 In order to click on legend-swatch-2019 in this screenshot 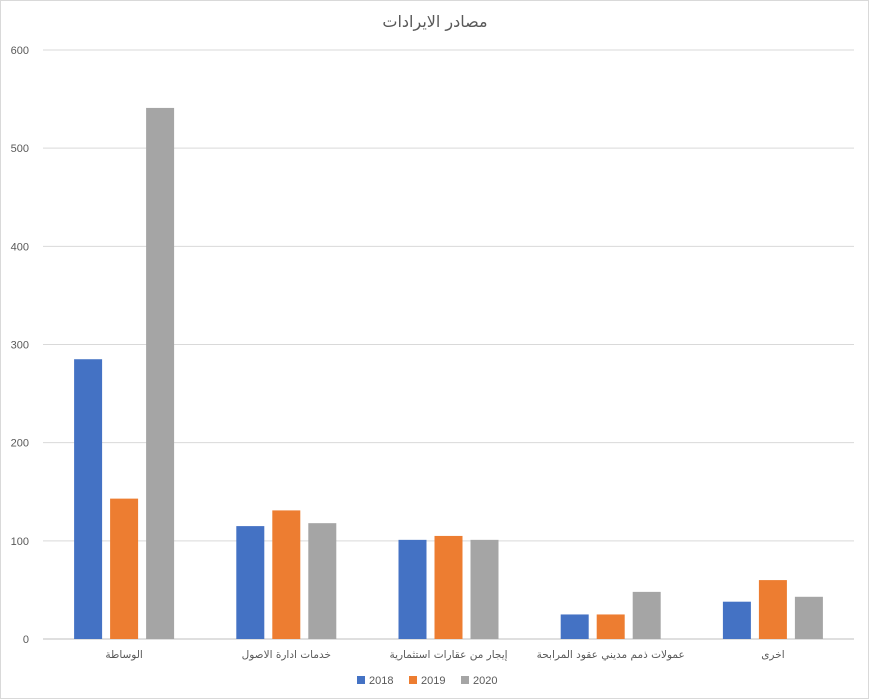, I will do `click(413, 680)`.